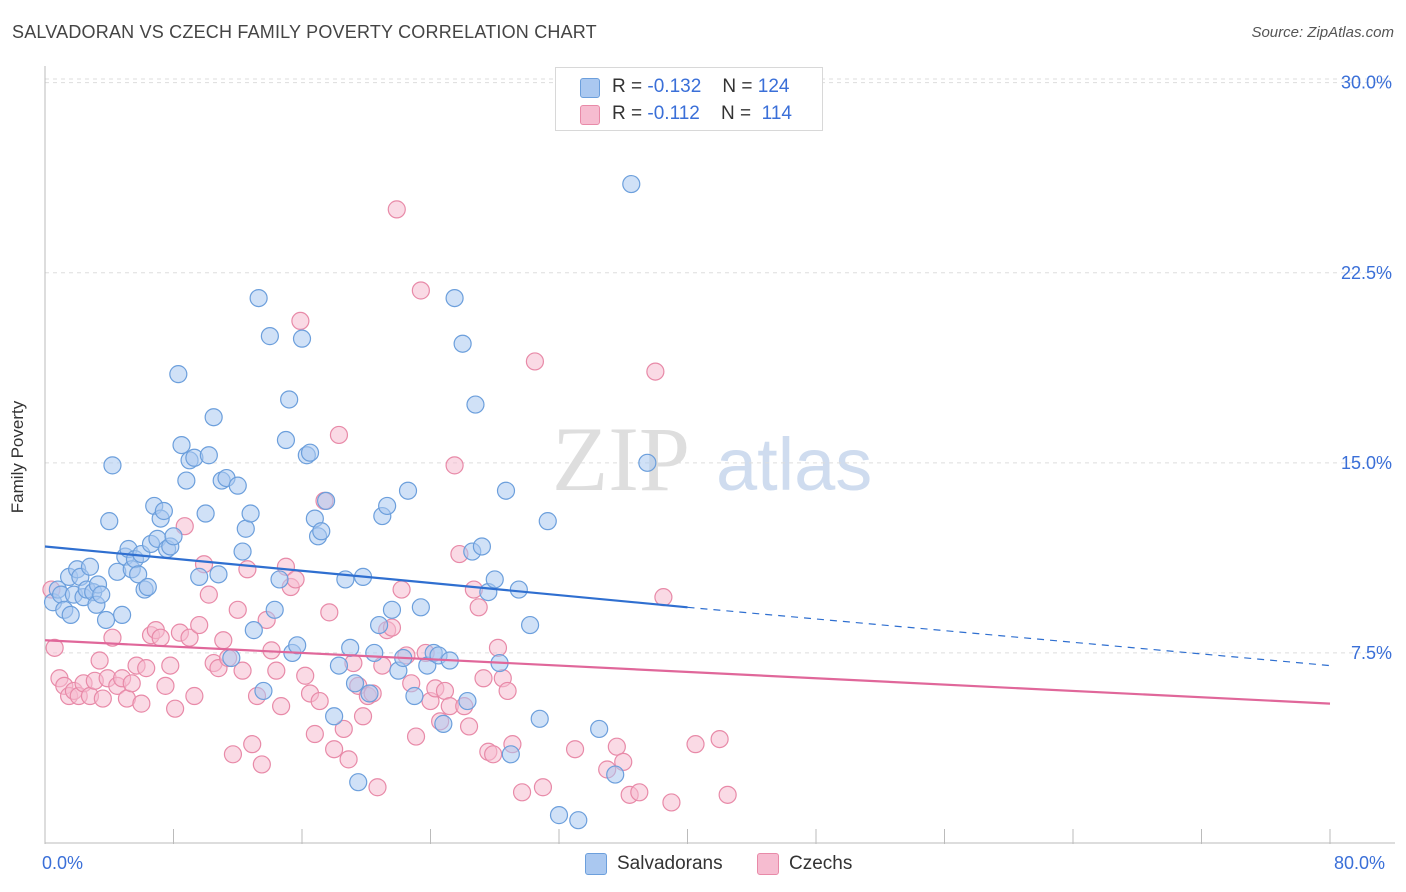  What do you see at coordinates (1360, 863) in the screenshot?
I see `x-tick-label-max: 80.0%` at bounding box center [1360, 863].